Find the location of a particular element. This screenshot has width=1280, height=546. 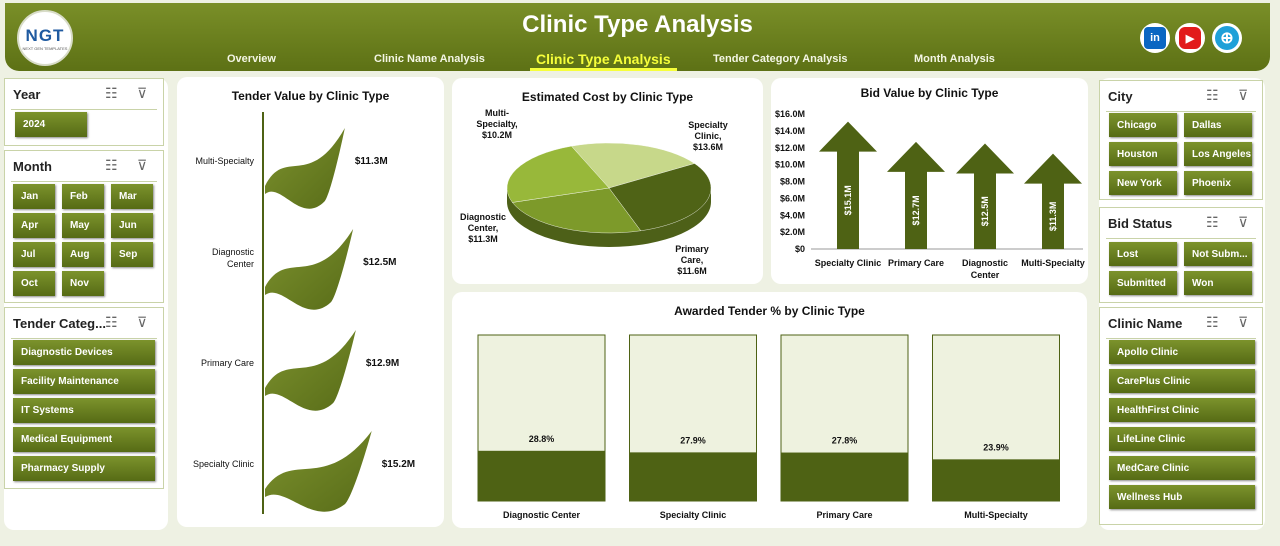

bid-won-button: Won is located at coordinates (1218, 283).